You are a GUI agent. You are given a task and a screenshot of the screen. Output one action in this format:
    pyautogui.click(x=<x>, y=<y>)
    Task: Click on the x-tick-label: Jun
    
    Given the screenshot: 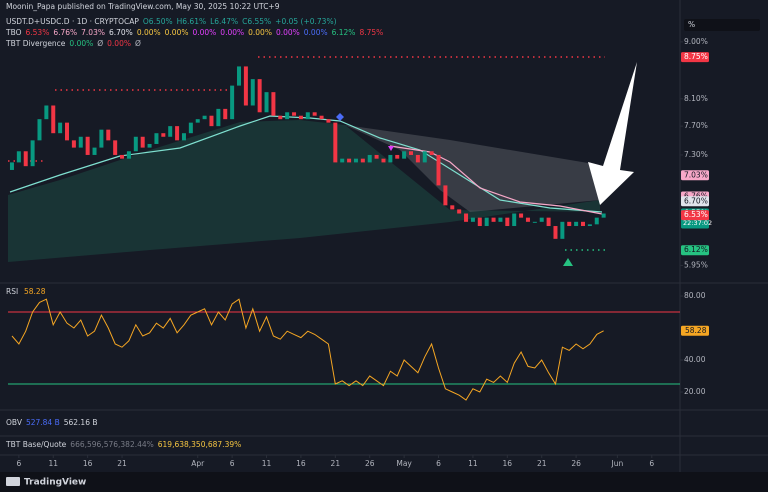 What is the action you would take?
    pyautogui.click(x=617, y=463)
    